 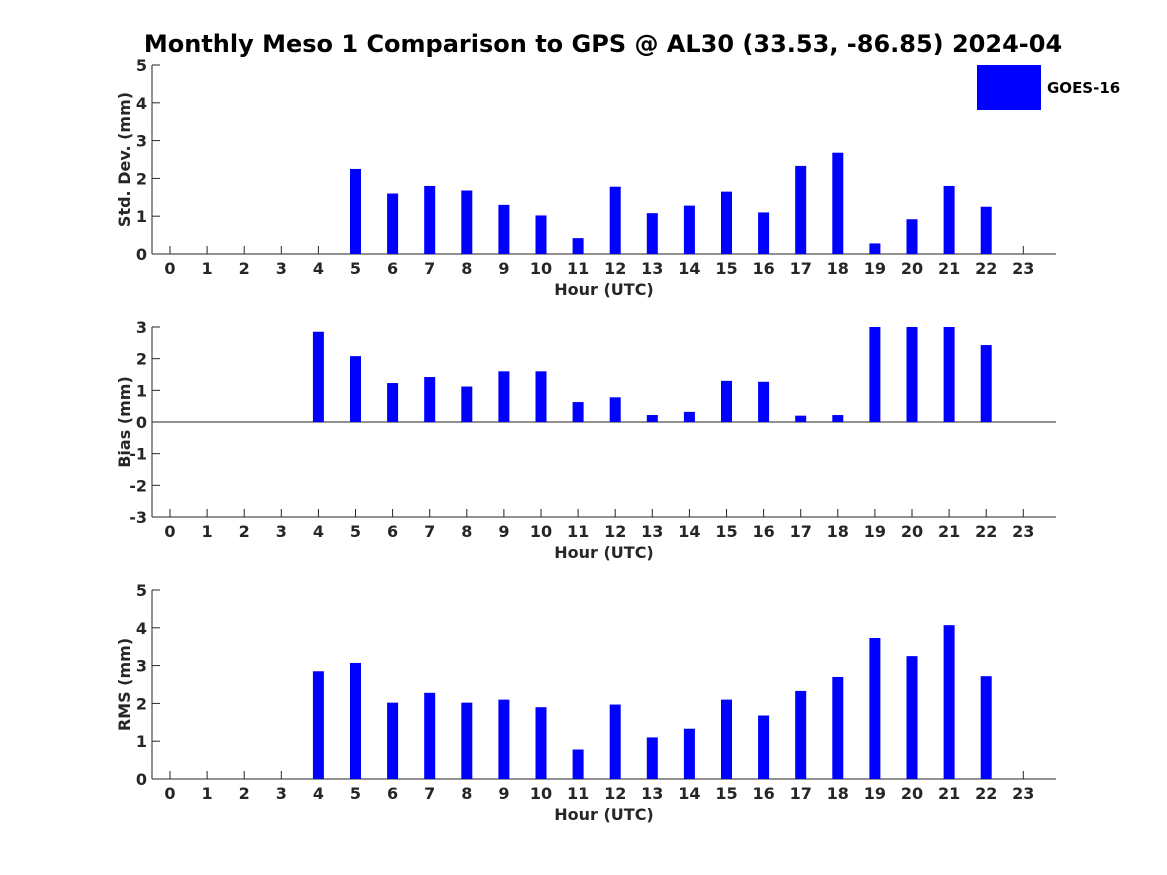 I want to click on x-tick-label: 21, so click(x=949, y=793).